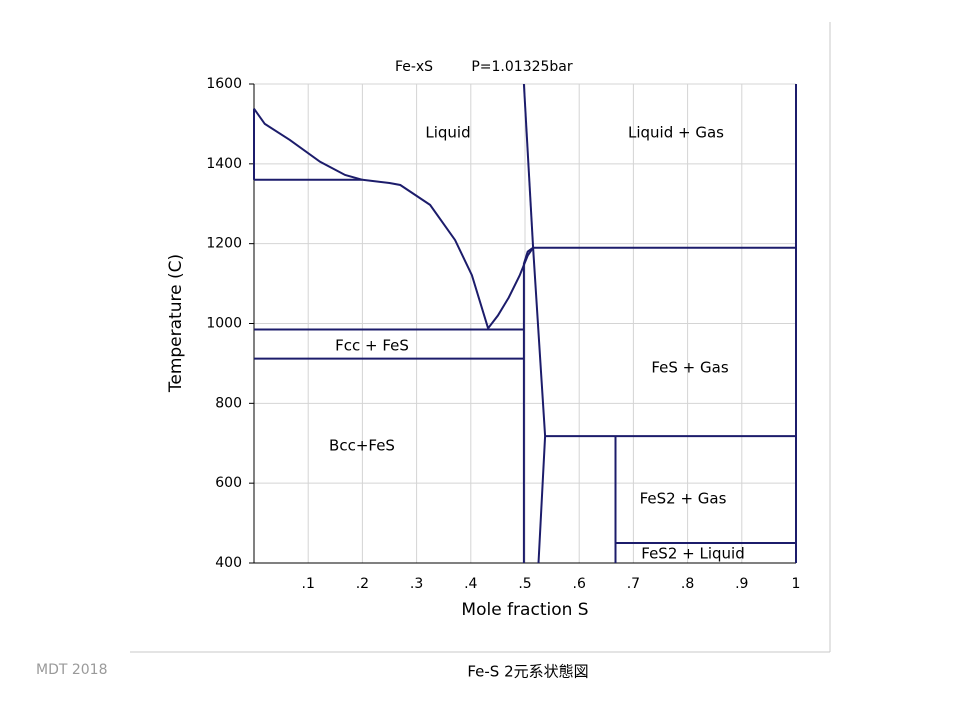  Describe the element at coordinates (676, 133) in the screenshot. I see `region-label: Liquid + Gas` at that location.